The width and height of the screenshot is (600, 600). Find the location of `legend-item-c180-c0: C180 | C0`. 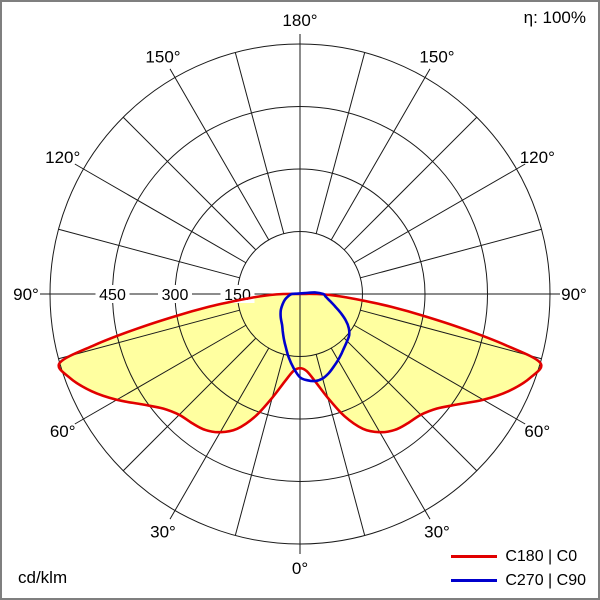

legend-item-c180-c0: C180 | C0 is located at coordinates (518, 556).